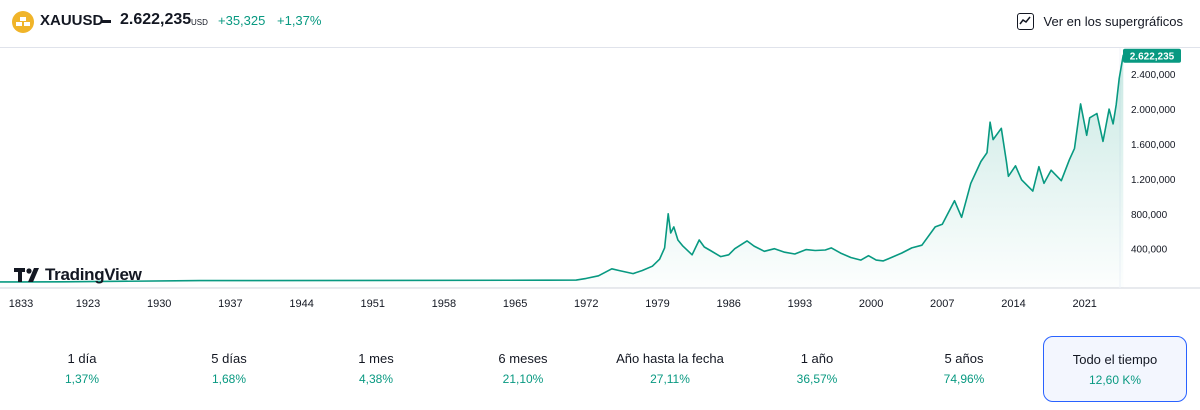 The image size is (1200, 410). I want to click on open-supercharts-button: Ver en los supergráficos, so click(1099, 21).